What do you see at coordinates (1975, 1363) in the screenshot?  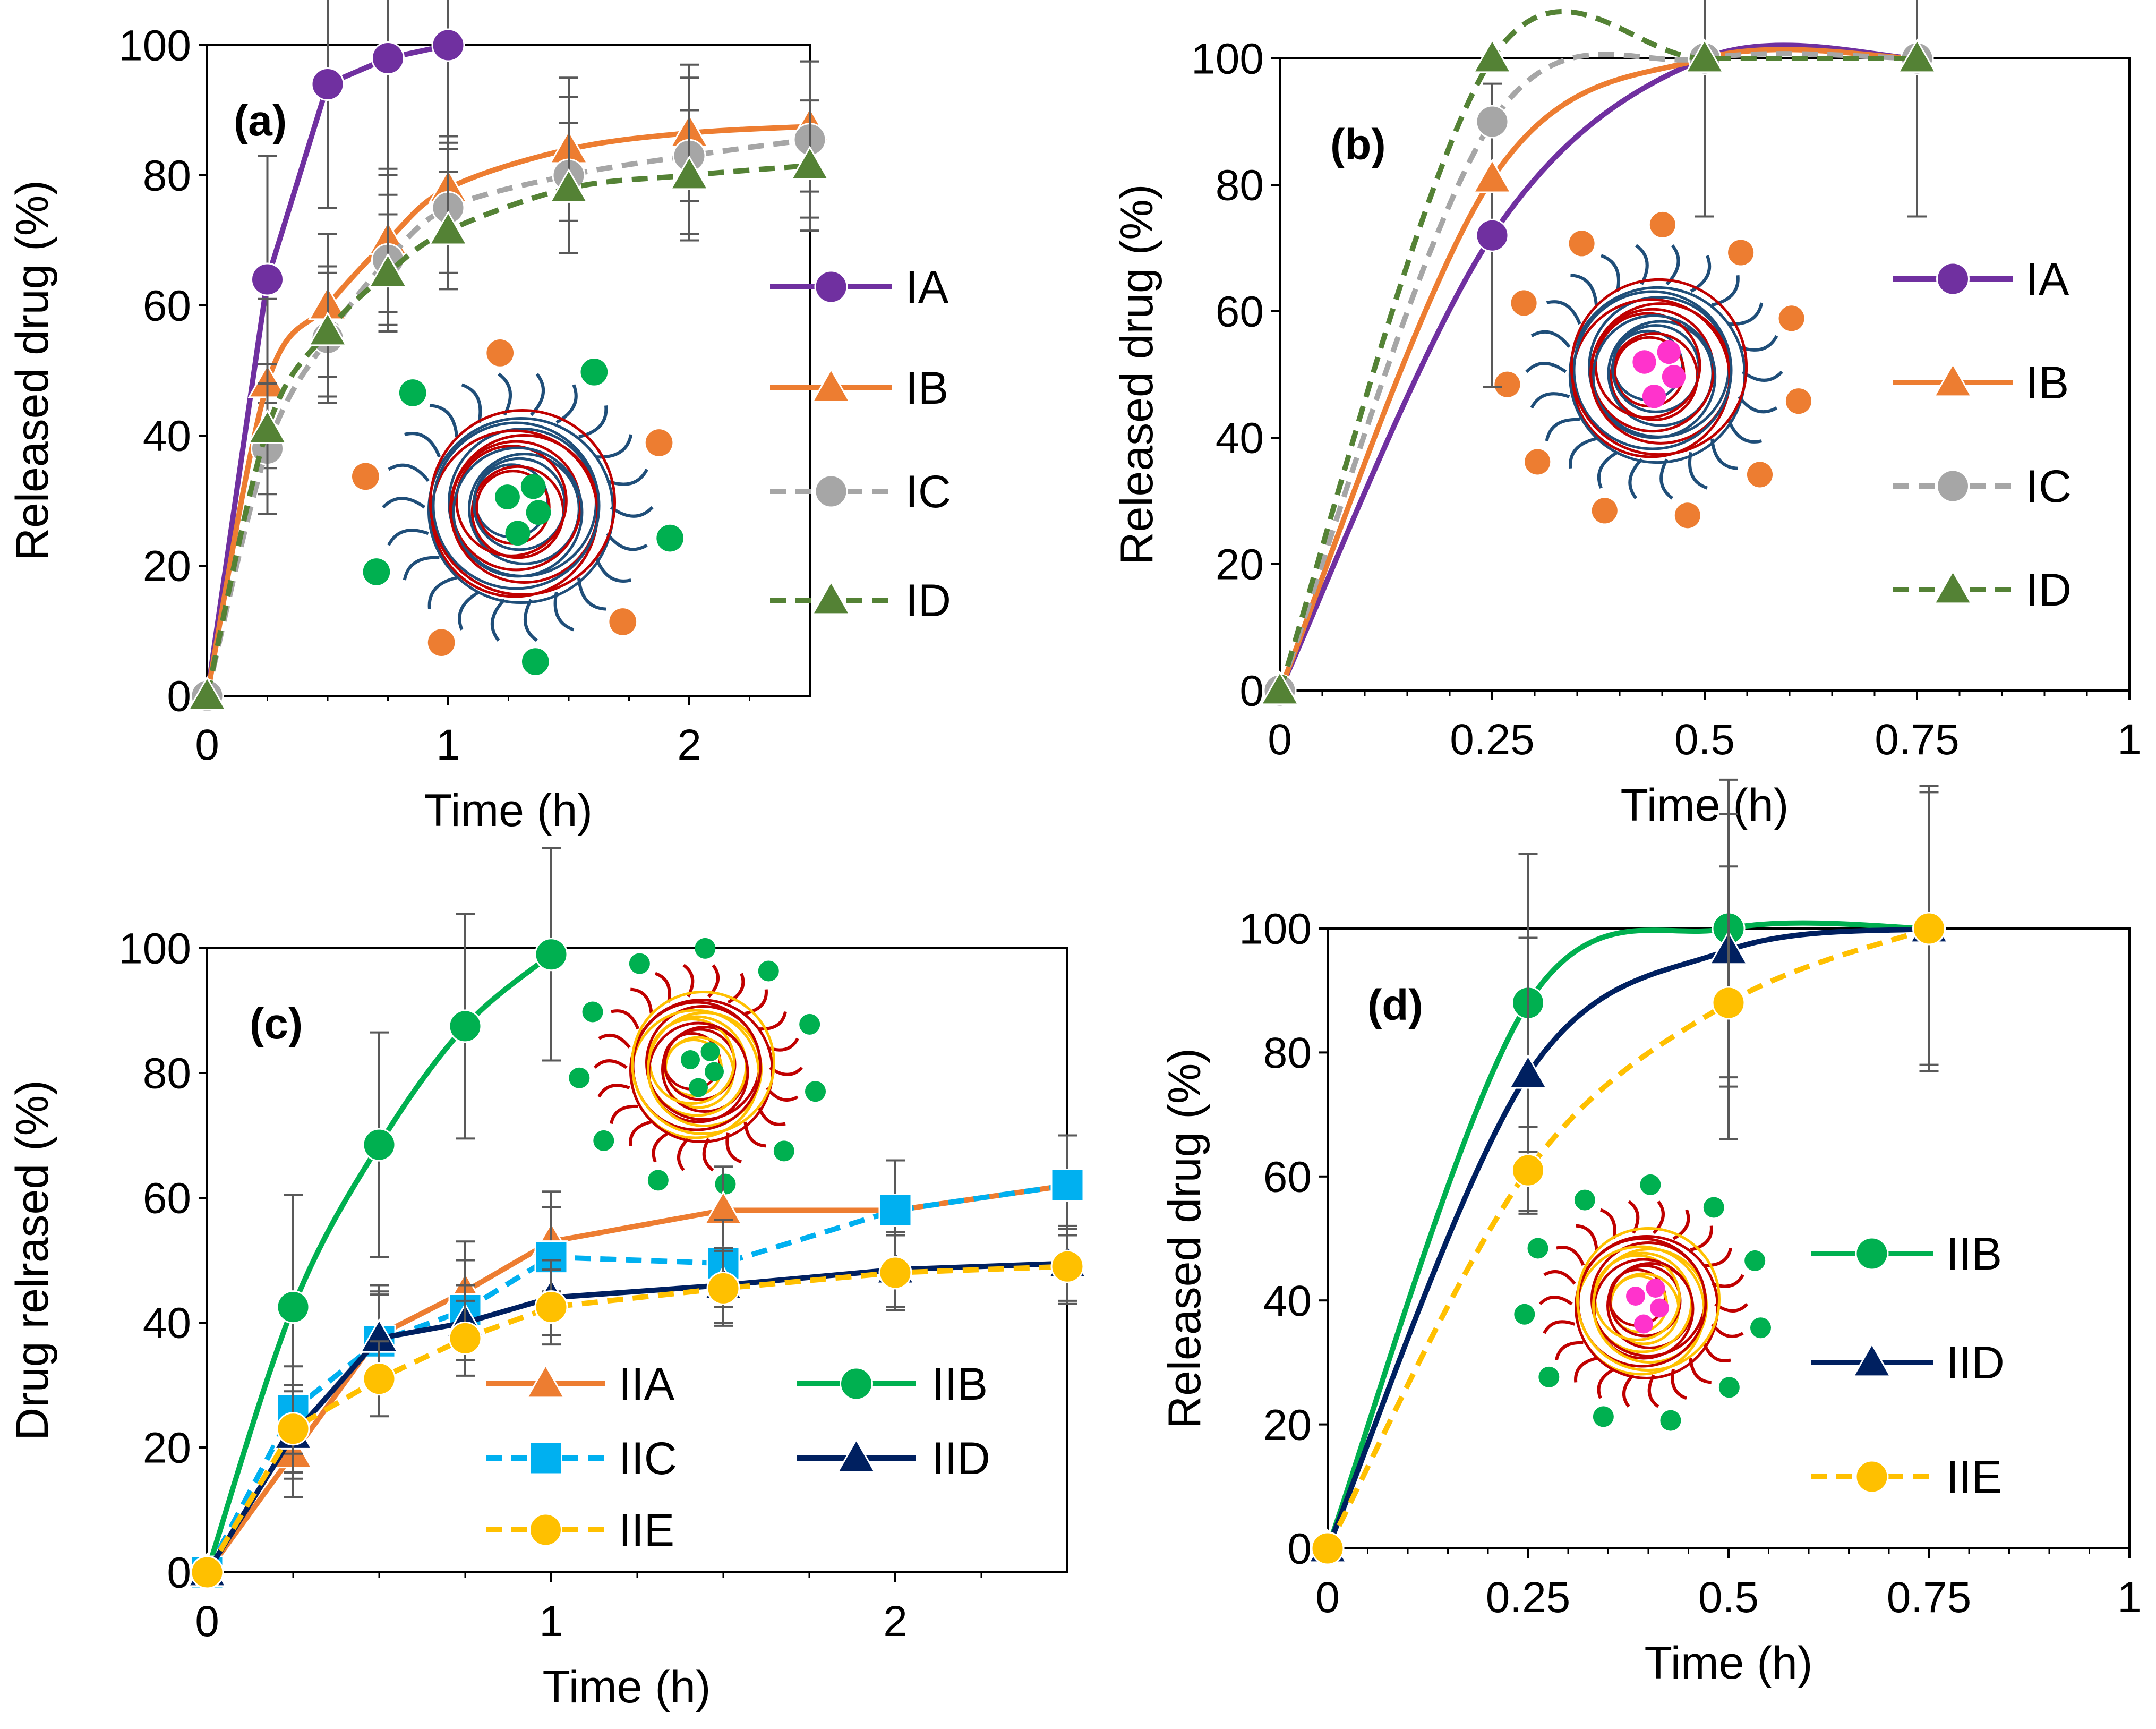 I see `legend-label: IID` at bounding box center [1975, 1363].